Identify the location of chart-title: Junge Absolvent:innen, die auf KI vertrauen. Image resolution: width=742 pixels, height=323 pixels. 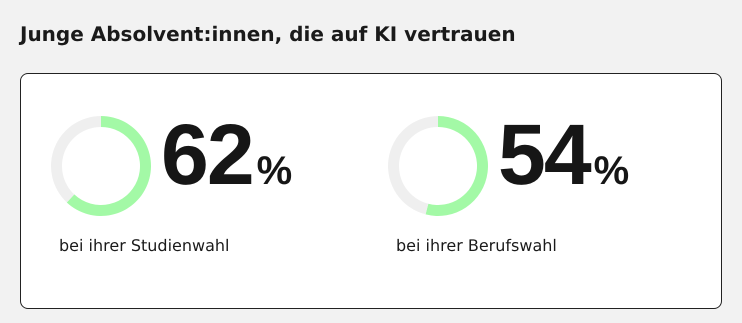
(268, 34).